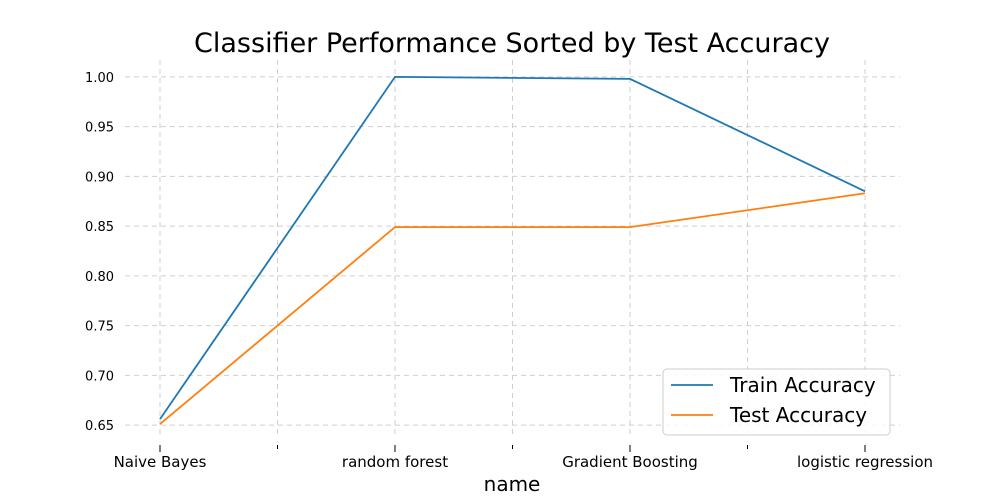 Image resolution: width=1000 pixels, height=500 pixels. What do you see at coordinates (395, 462) in the screenshot?
I see `x-tick-label: random forest` at bounding box center [395, 462].